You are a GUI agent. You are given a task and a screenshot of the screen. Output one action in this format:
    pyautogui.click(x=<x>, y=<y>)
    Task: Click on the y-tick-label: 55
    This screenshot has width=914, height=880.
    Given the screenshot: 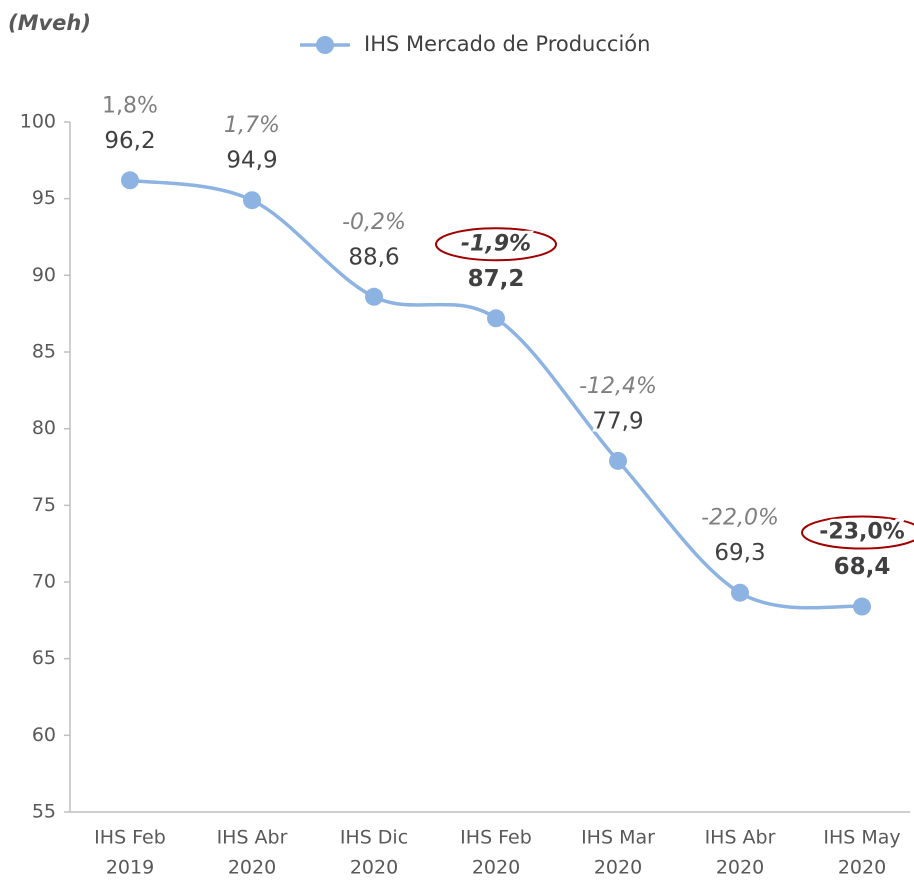 What is the action you would take?
    pyautogui.click(x=44, y=812)
    